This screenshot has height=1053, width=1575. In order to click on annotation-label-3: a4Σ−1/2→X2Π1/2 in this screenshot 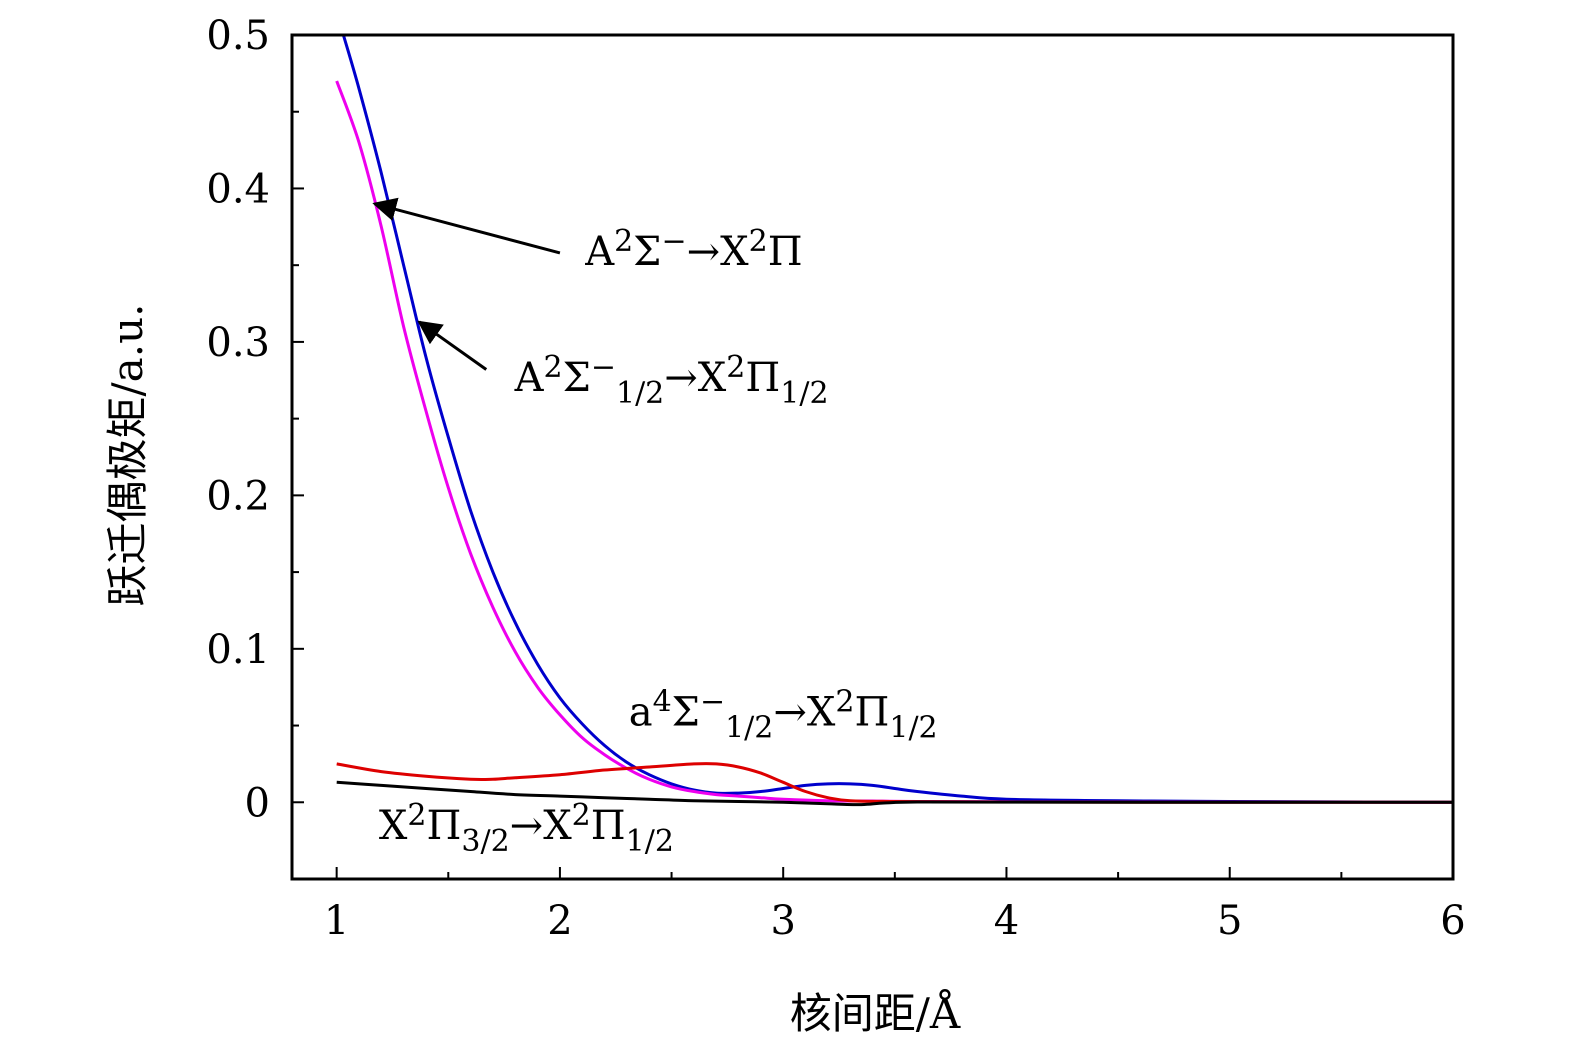, I will do `click(783, 715)`.